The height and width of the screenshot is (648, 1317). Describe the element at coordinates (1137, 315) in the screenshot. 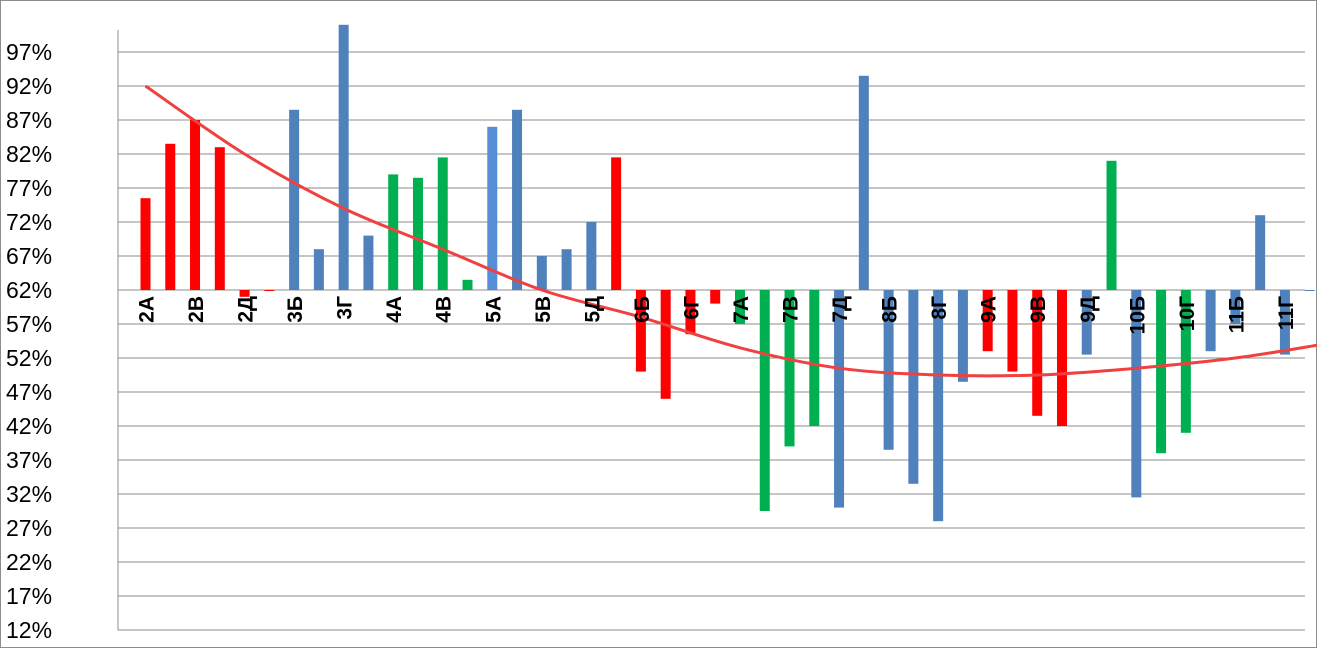

I see `x-tick-label: 10Б` at that location.